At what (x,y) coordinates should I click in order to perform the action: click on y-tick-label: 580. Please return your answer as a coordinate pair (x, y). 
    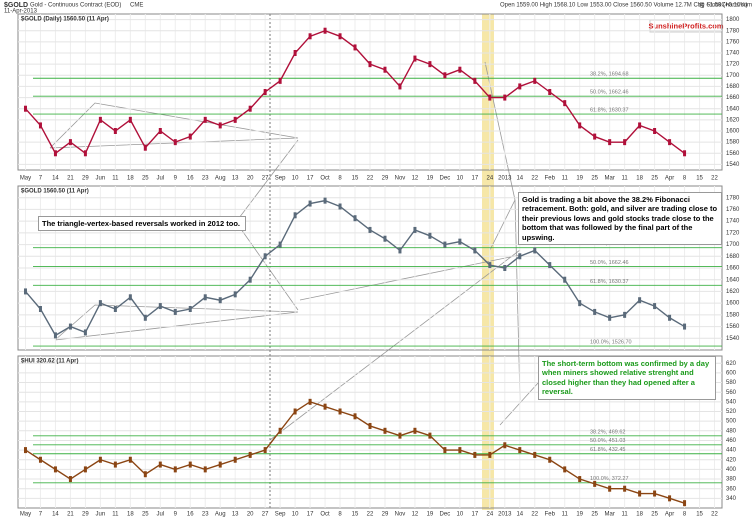
    Looking at the image, I should click on (731, 383).